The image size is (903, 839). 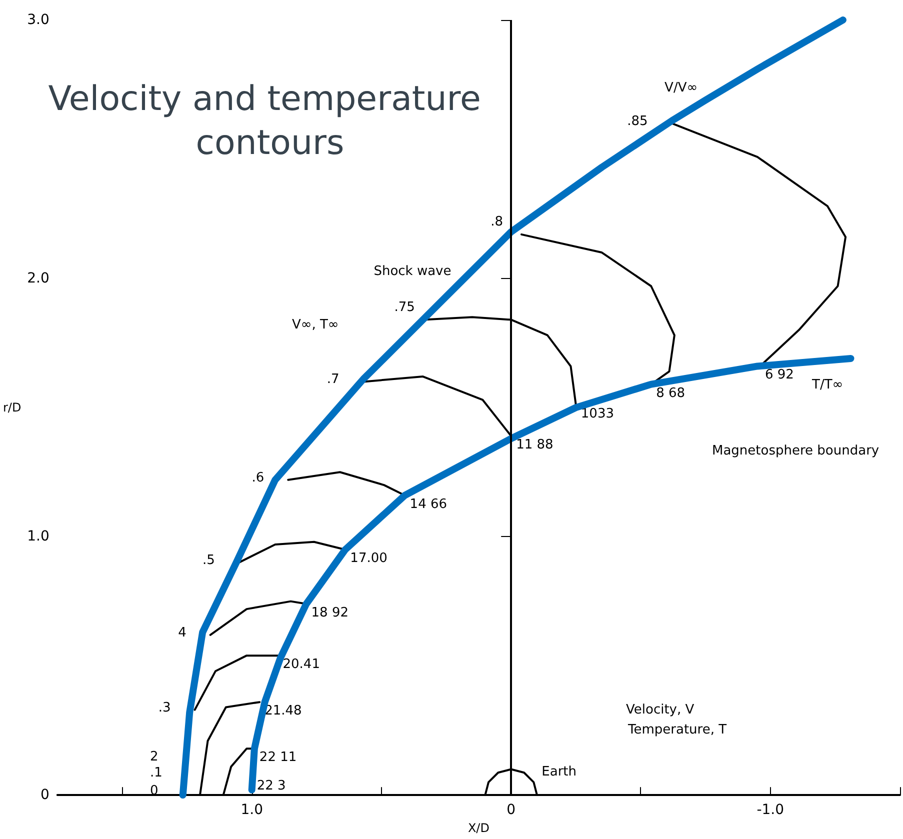 What do you see at coordinates (479, 828) in the screenshot?
I see `x-axis-title: X/D` at bounding box center [479, 828].